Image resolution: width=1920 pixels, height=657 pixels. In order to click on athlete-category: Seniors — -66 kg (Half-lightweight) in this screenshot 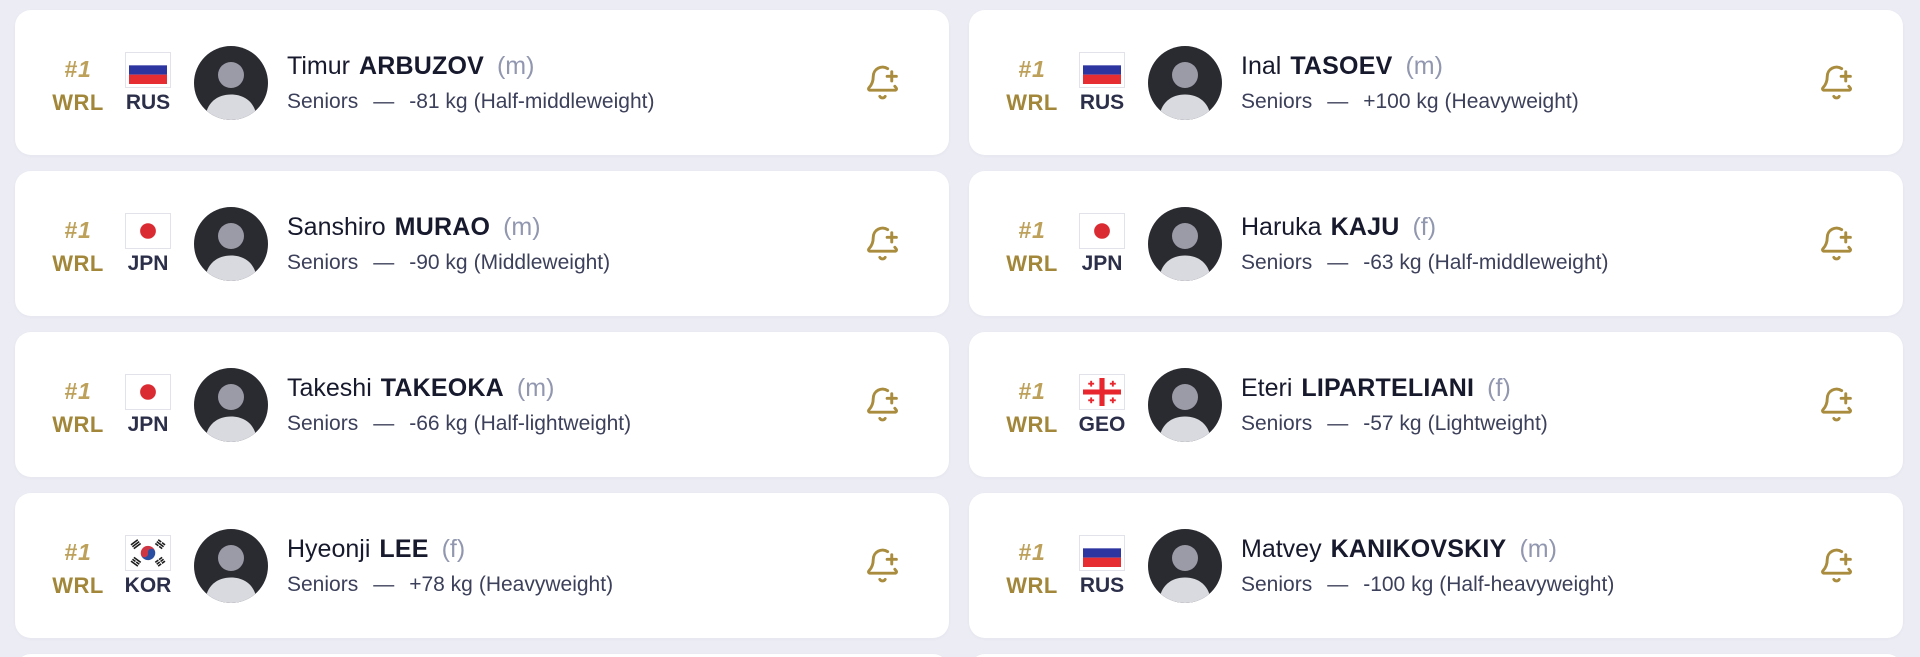, I will do `click(459, 424)`.